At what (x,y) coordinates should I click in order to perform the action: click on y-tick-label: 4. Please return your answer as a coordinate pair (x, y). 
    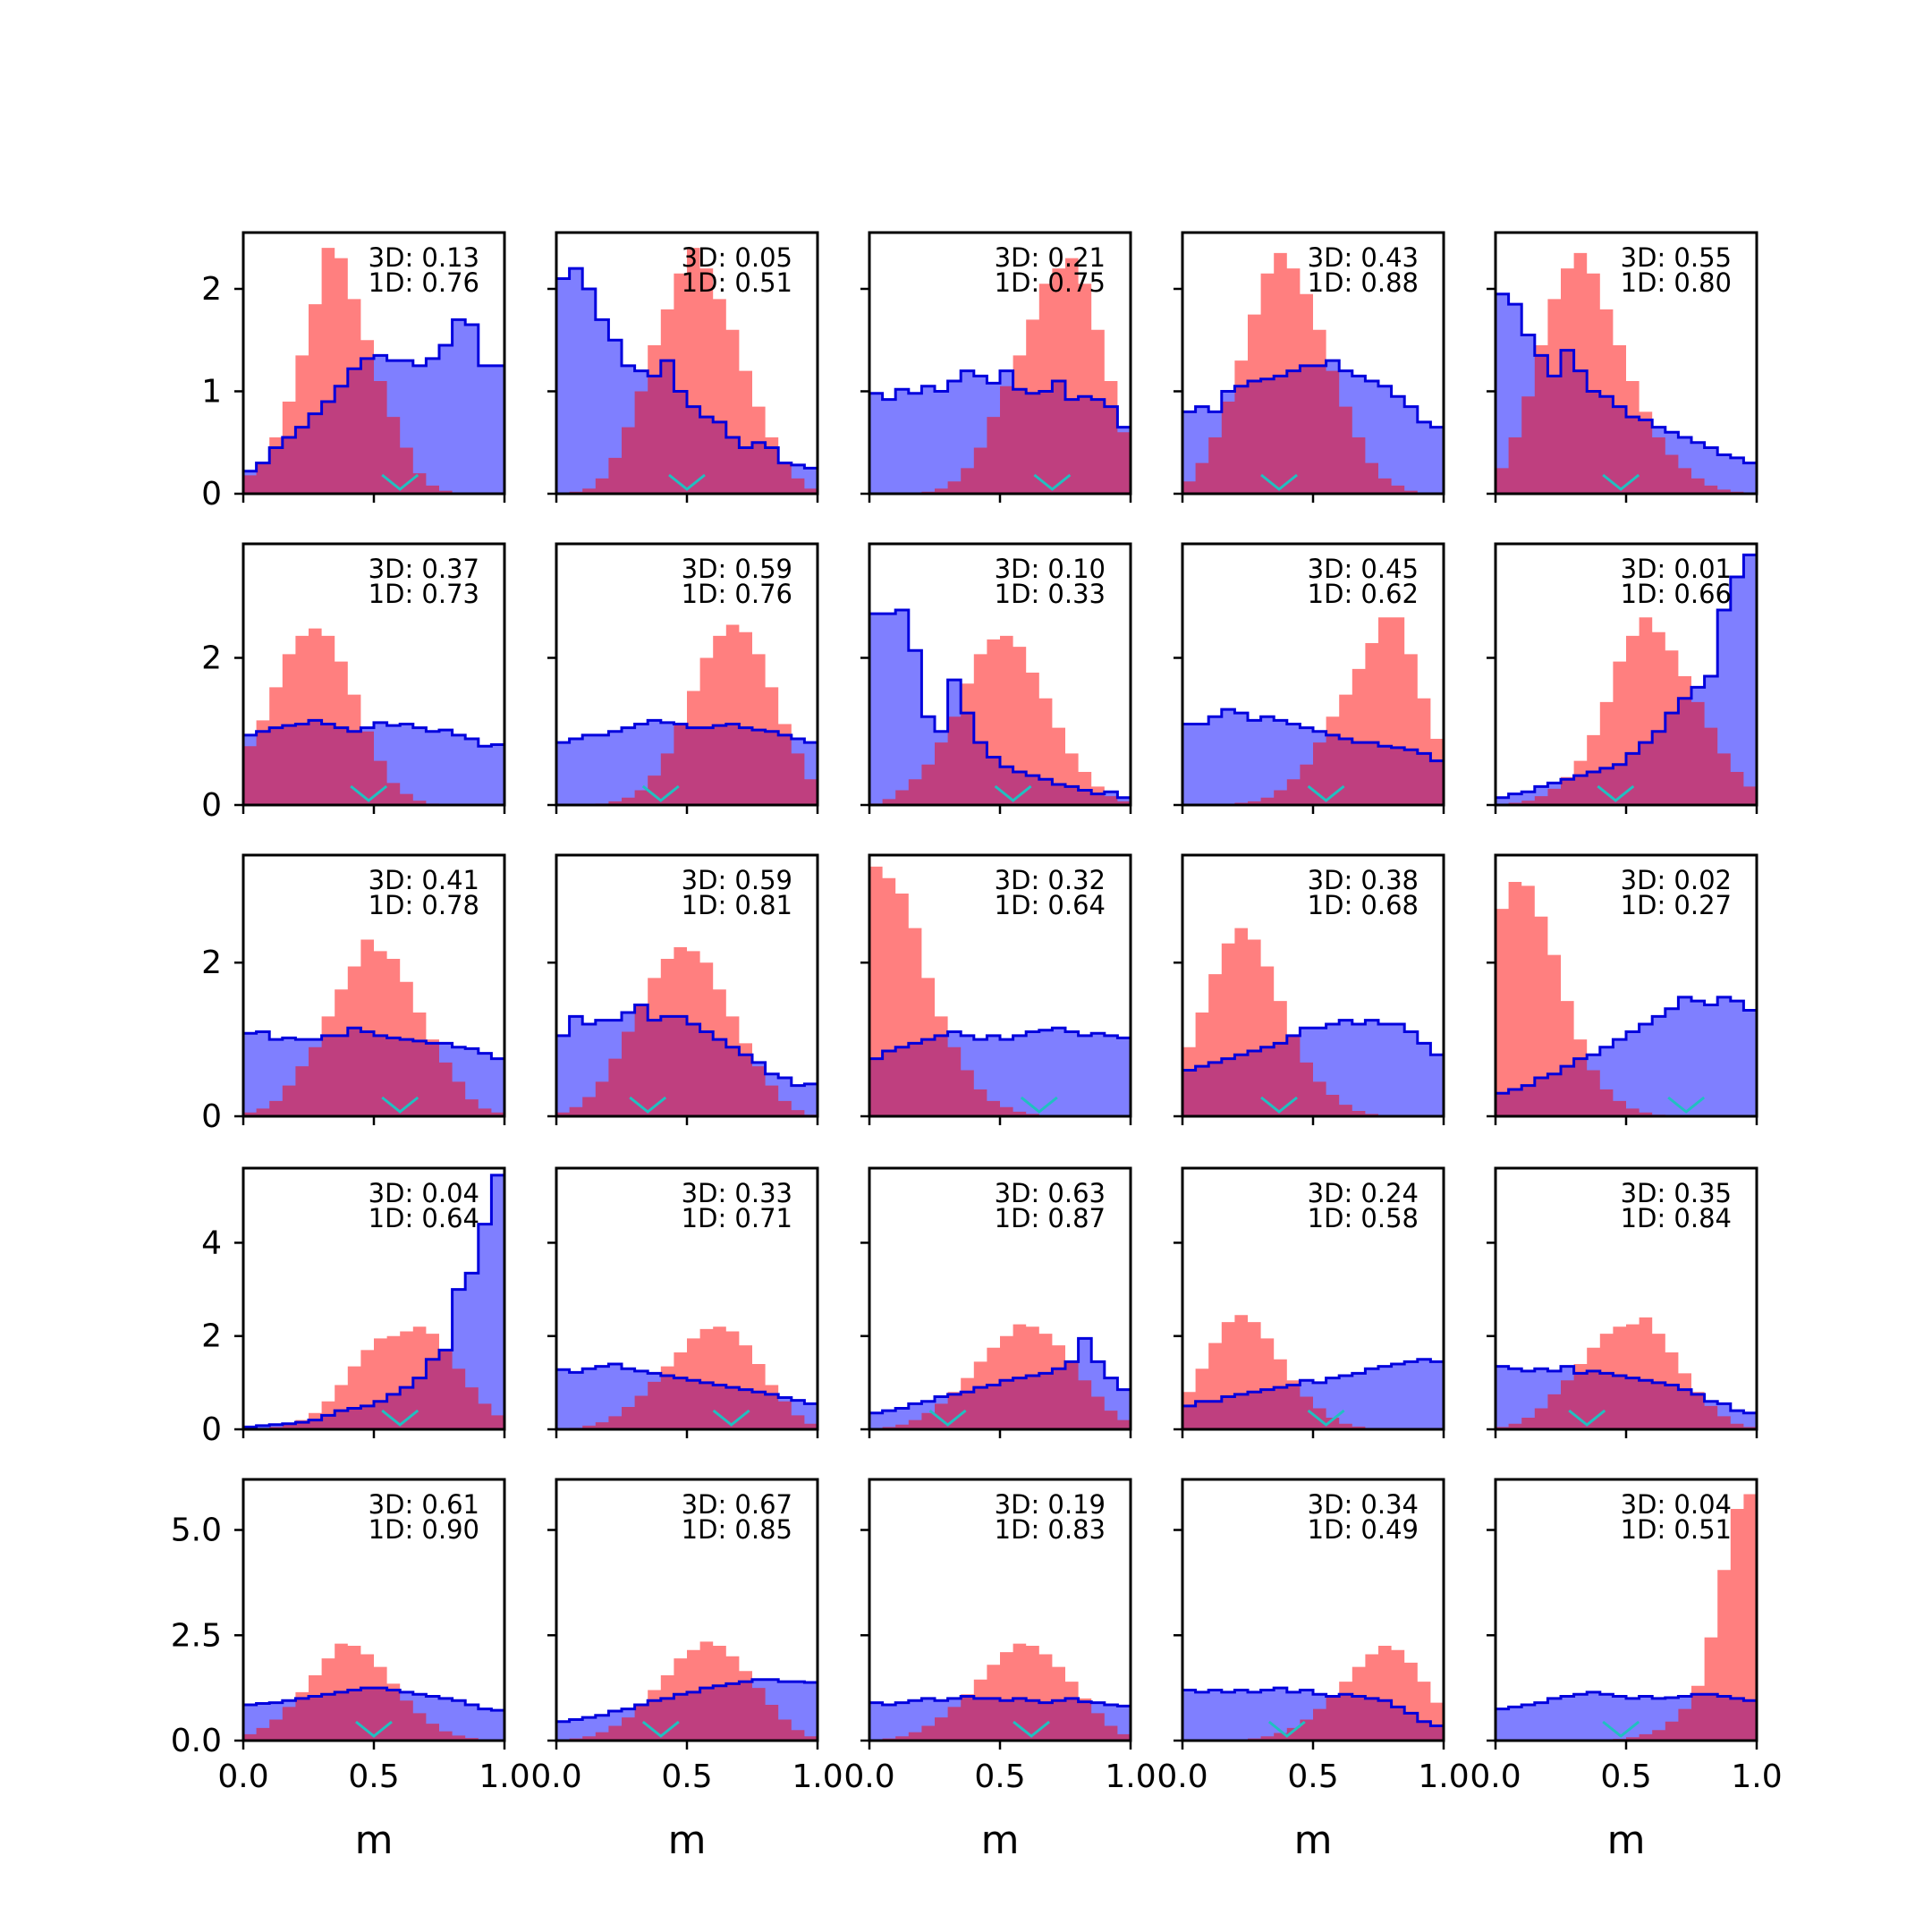
    Looking at the image, I should click on (211, 1242).